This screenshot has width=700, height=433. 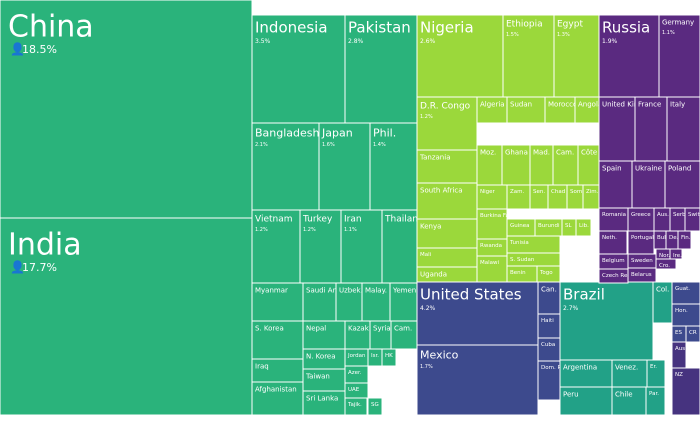 I want to click on treemap-label-can: Can., so click(x=549, y=290).